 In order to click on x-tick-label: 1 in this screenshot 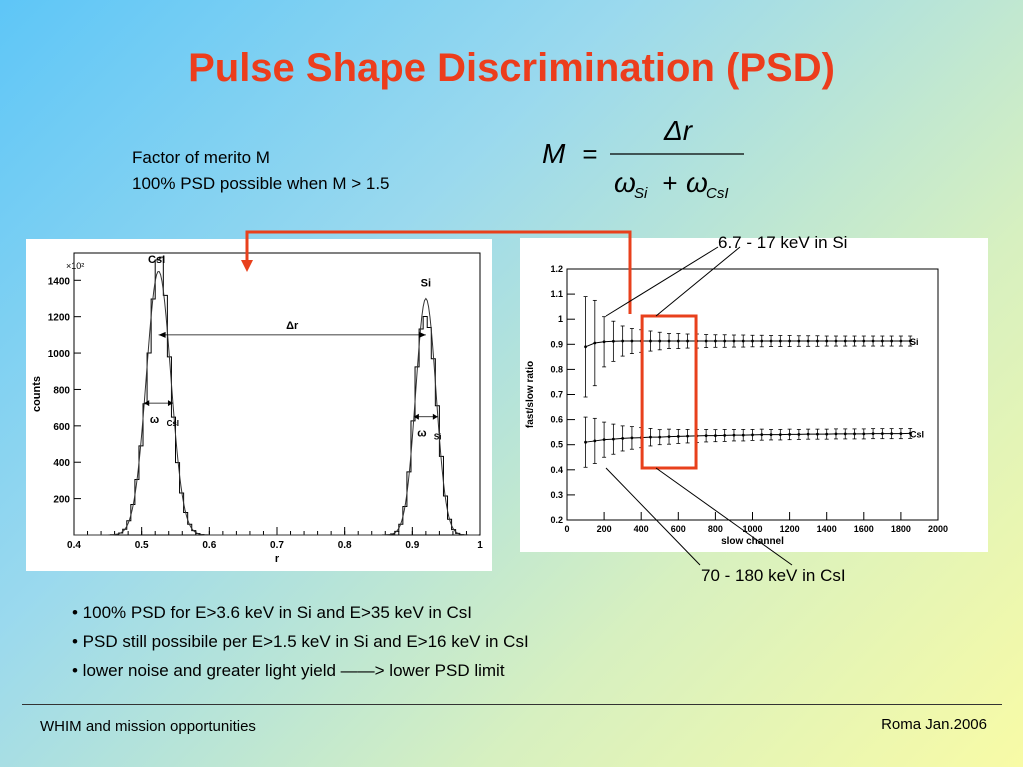, I will do `click(480, 545)`.